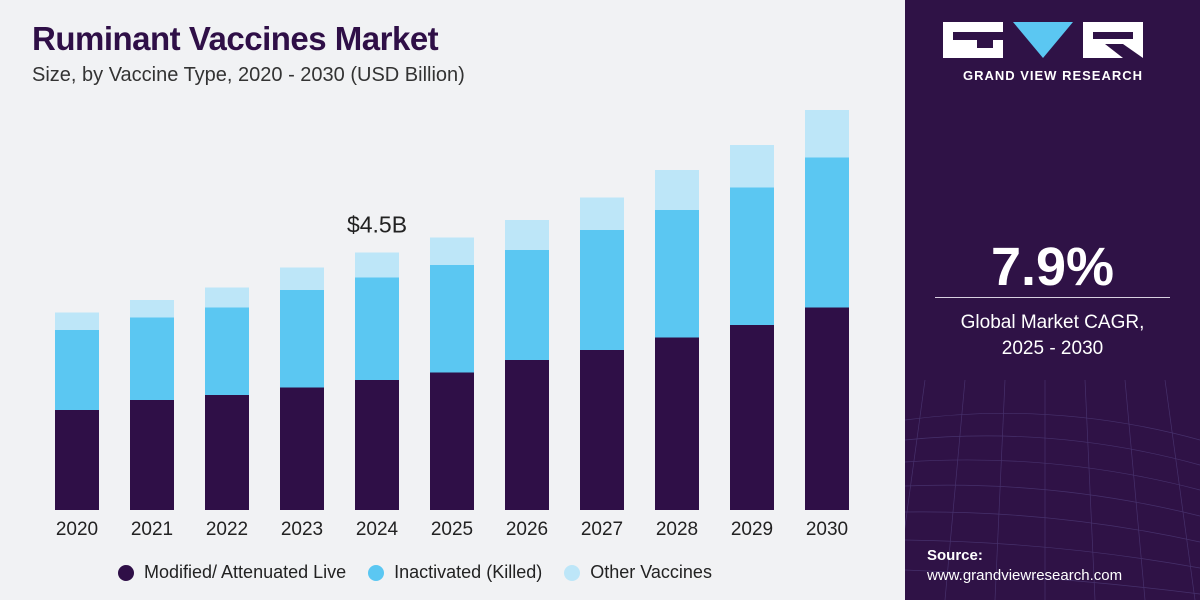 Image resolution: width=1200 pixels, height=600 pixels. Describe the element at coordinates (227, 529) in the screenshot. I see `x-tick-label-2022: 2022` at that location.